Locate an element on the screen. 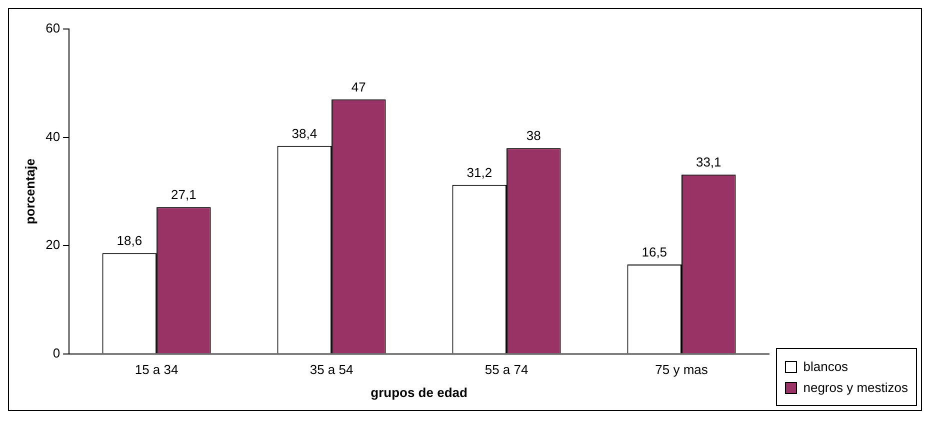 This screenshot has width=934, height=421. y-tick-label: 20 is located at coordinates (53, 244).